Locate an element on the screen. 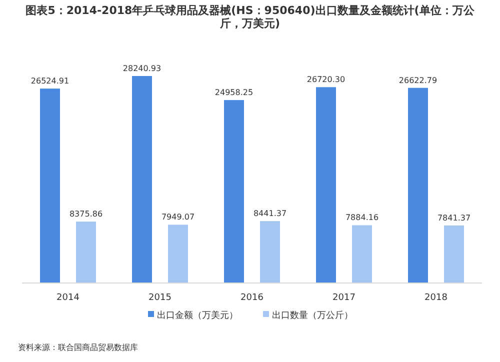 This screenshot has height=362, width=500. x-tick-label: 2014 is located at coordinates (68, 298).